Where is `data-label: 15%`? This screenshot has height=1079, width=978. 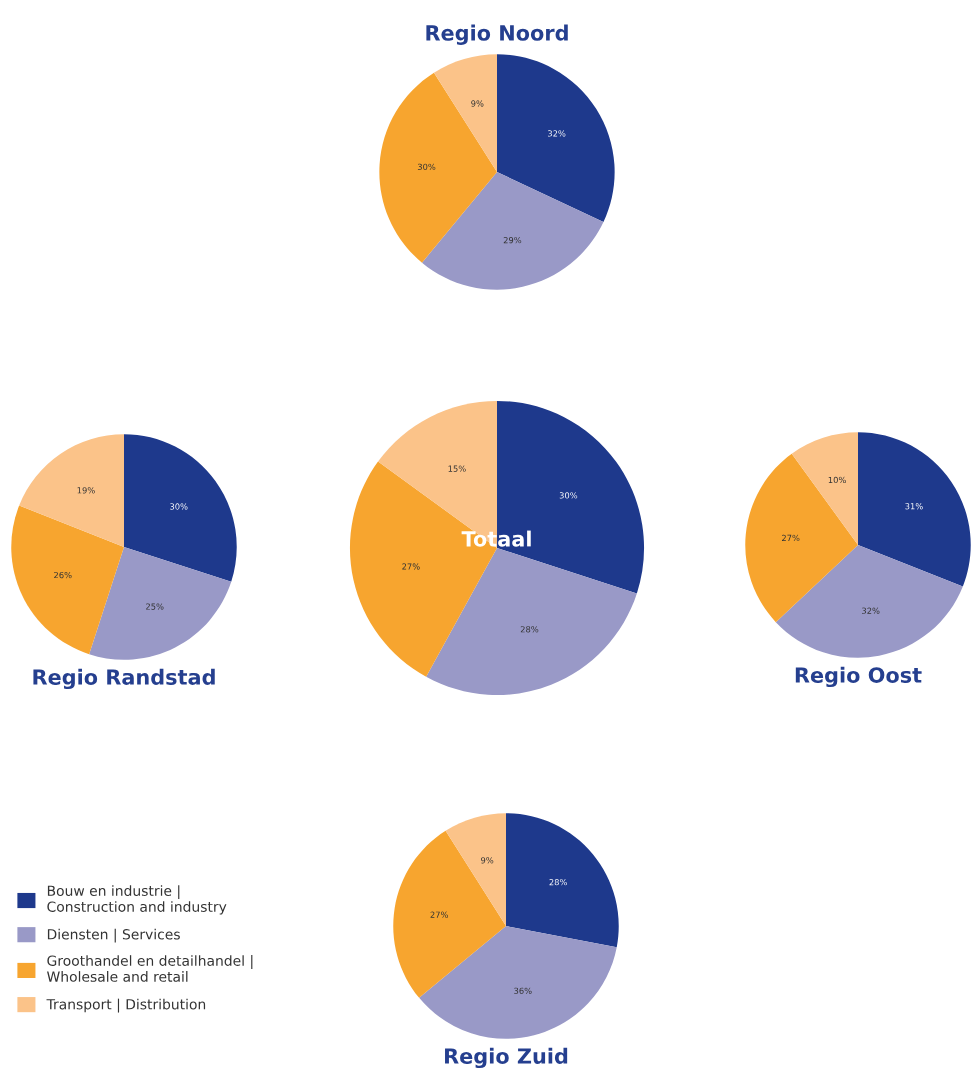
data-label: 15% is located at coordinates (457, 468).